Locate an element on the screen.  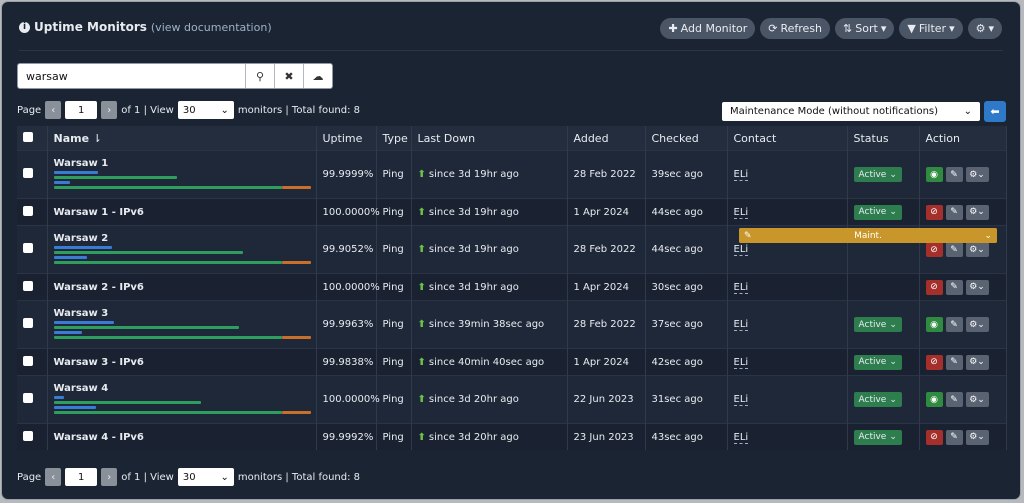
row-actions: ◉ ✎ ⚙⌄ is located at coordinates (962, 174).